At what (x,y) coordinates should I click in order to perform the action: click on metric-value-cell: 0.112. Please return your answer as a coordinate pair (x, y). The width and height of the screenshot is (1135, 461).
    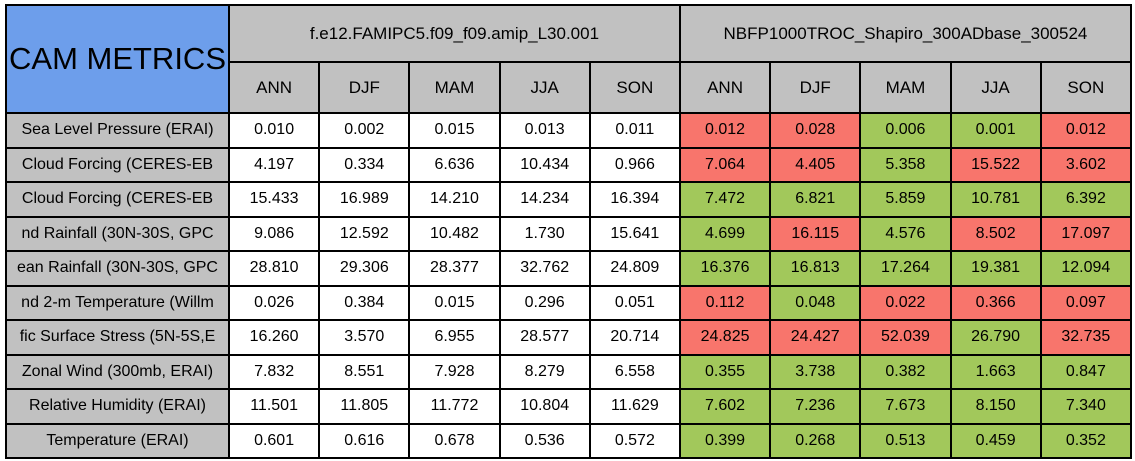
    Looking at the image, I should click on (725, 302).